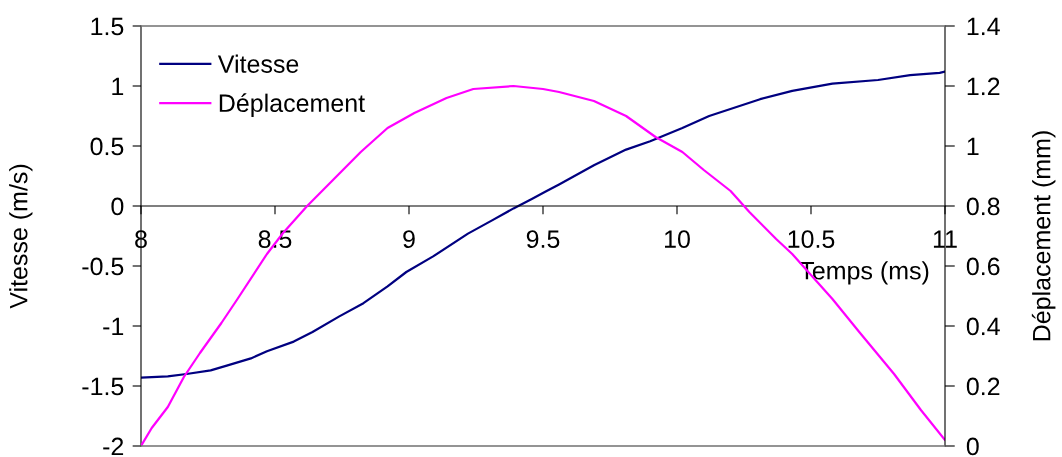  I want to click on y-tick-label: -0.5, so click(103, 266).